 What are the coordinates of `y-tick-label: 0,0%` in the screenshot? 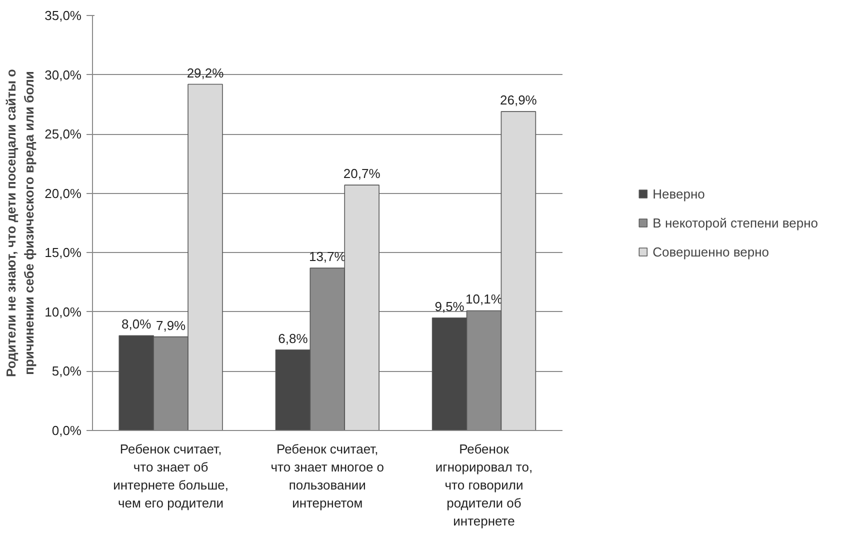 It's located at (67, 430).